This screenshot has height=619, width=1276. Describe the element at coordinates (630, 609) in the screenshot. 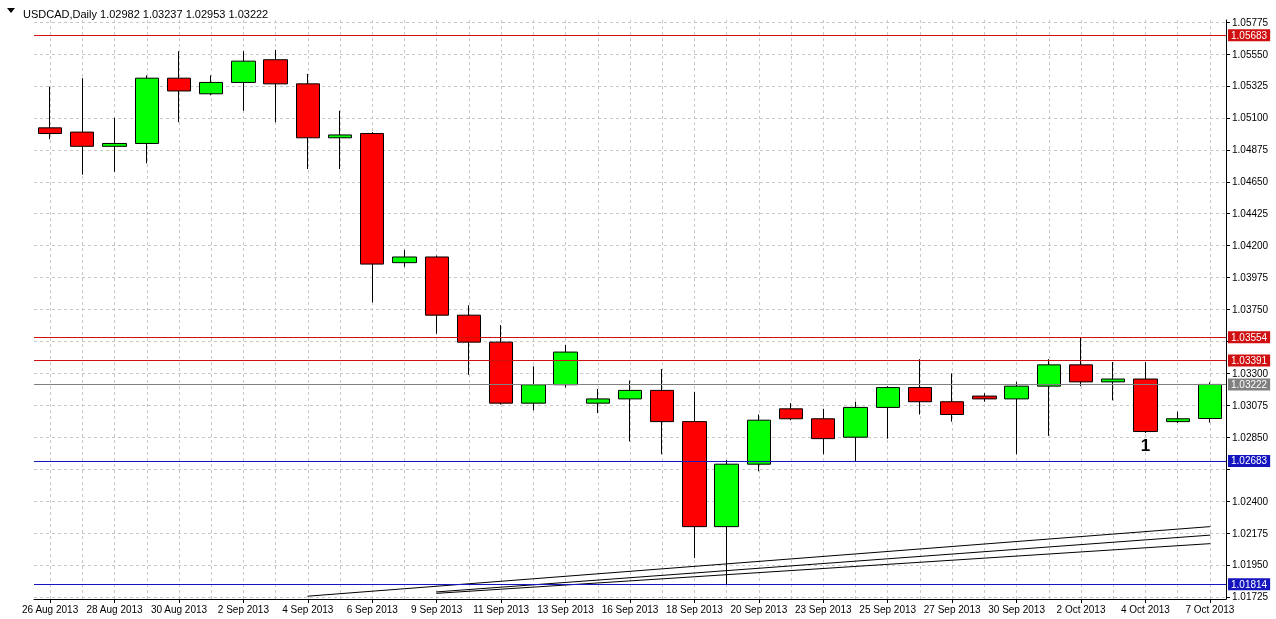

I see `x-tick-label: 16 Sep 2013` at that location.